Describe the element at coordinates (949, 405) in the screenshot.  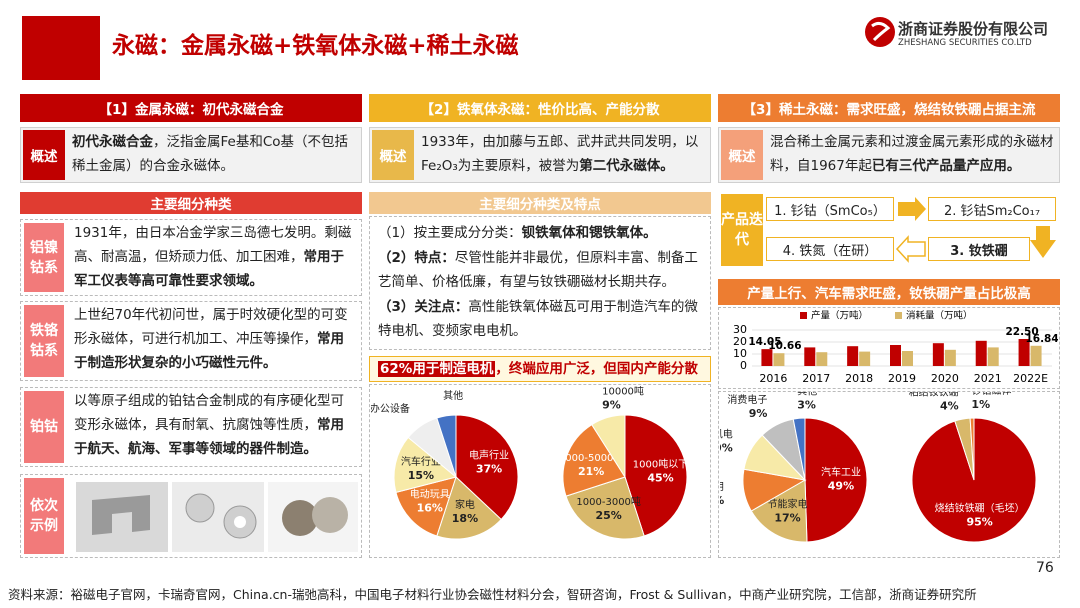
I see `slice-value: 4%` at that location.